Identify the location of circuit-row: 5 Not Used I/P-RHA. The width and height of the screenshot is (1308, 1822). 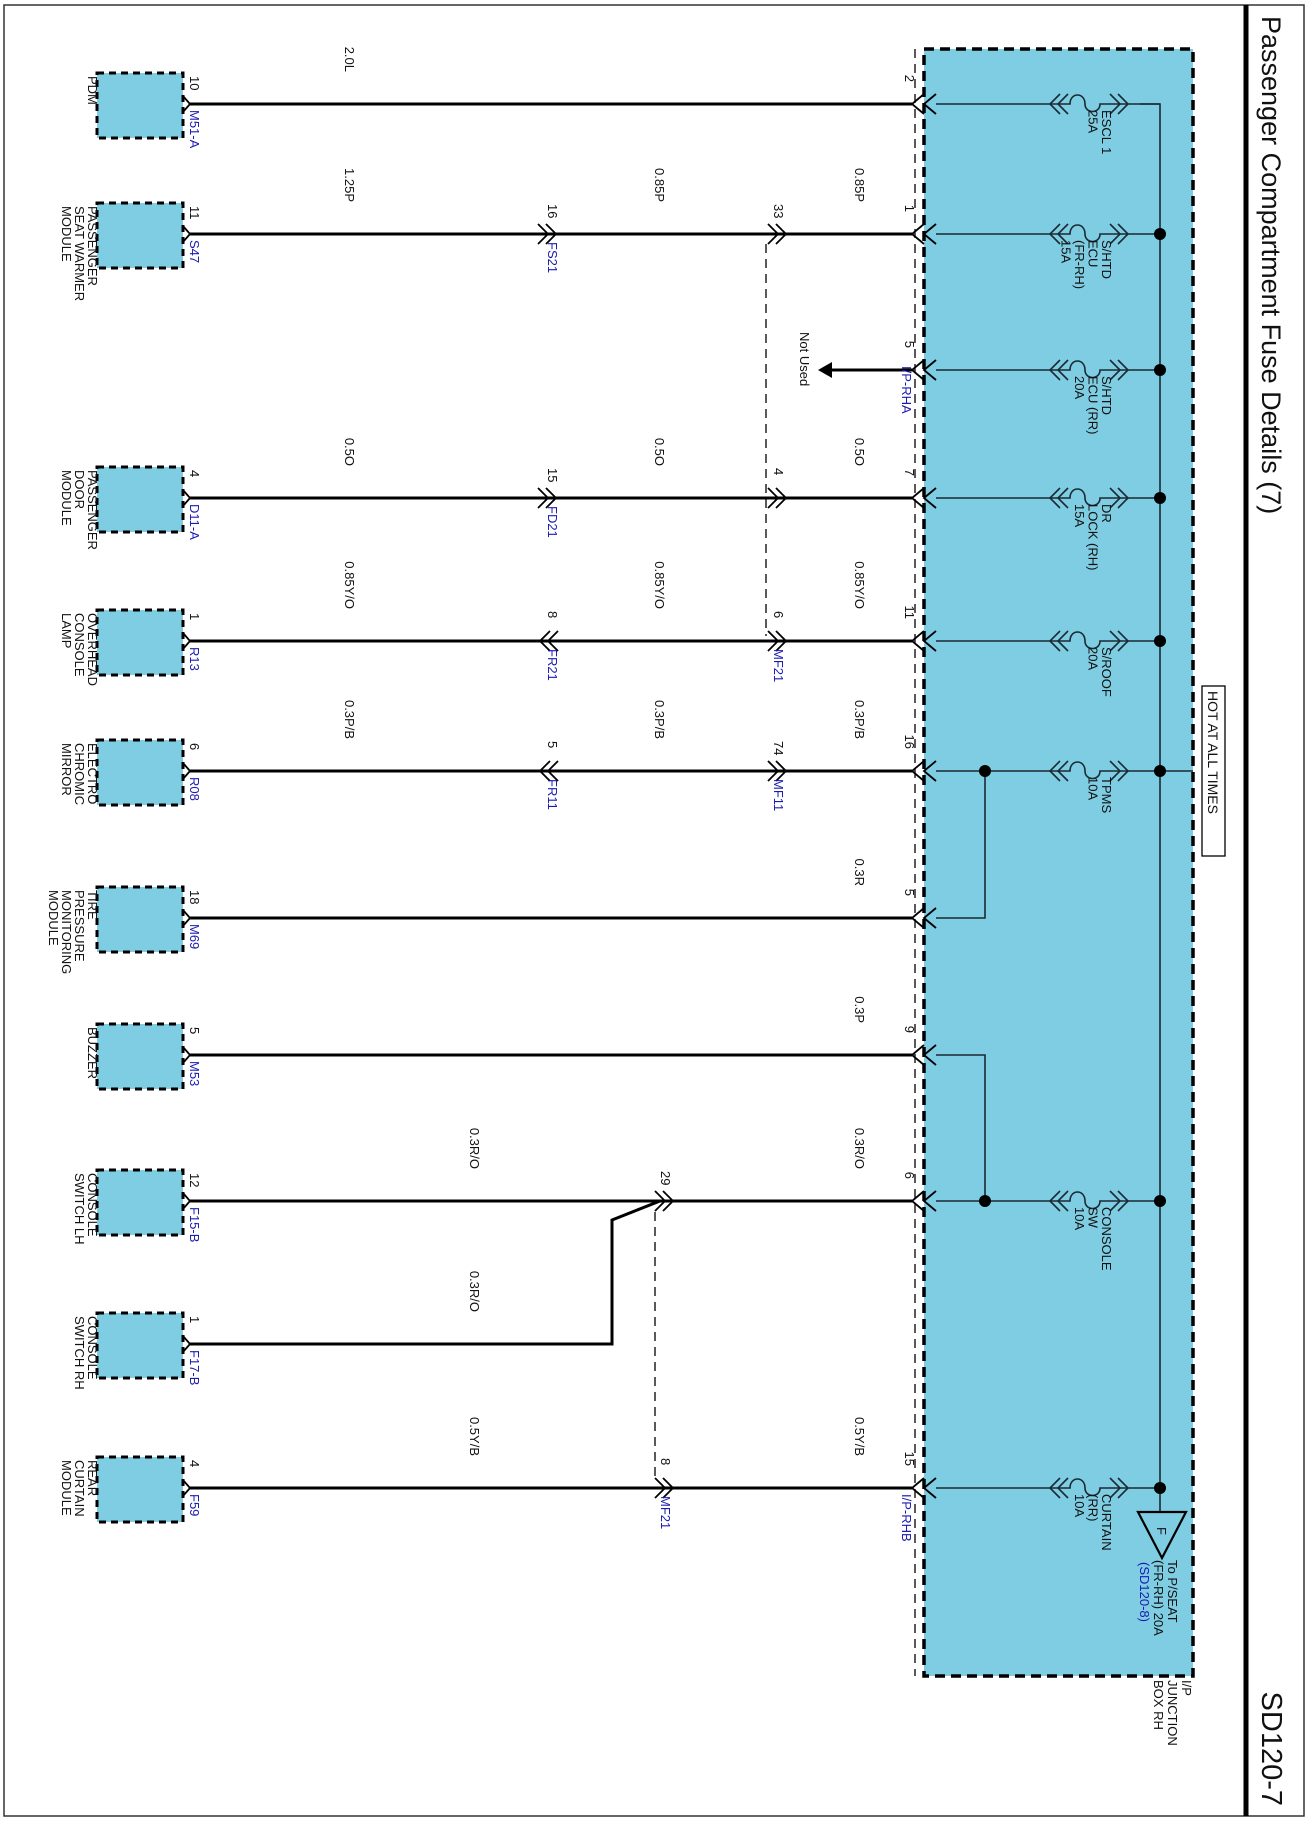
(867, 373).